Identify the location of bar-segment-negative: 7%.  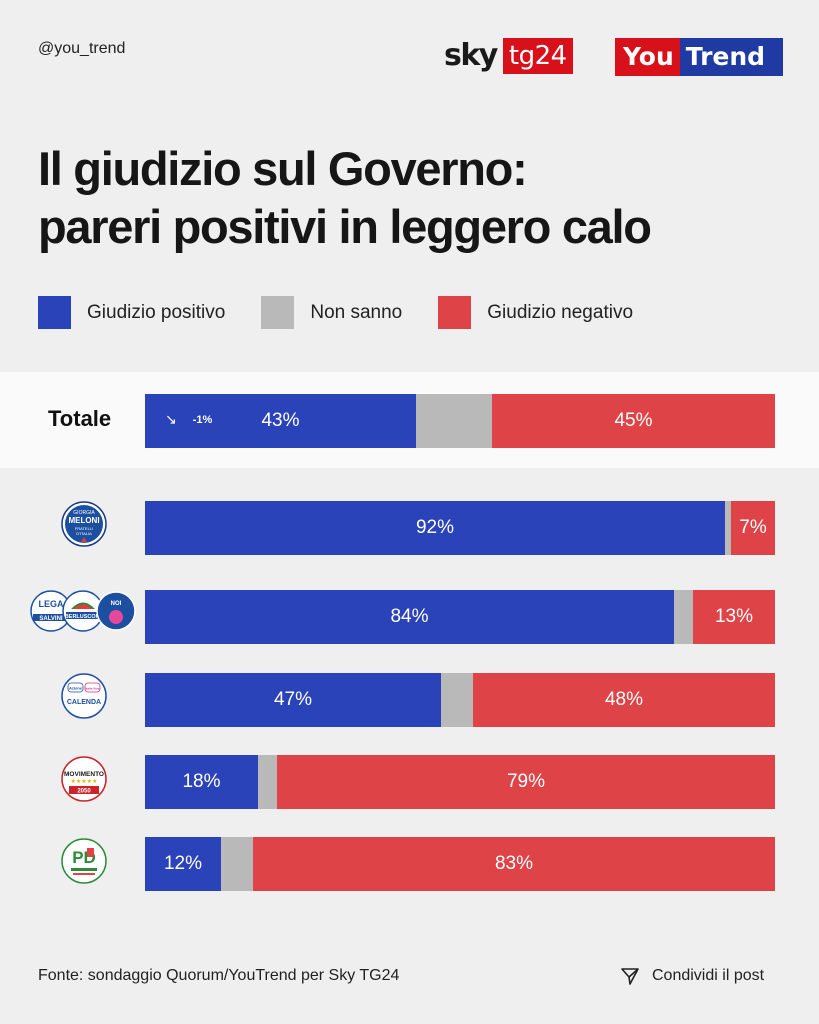
(753, 528).